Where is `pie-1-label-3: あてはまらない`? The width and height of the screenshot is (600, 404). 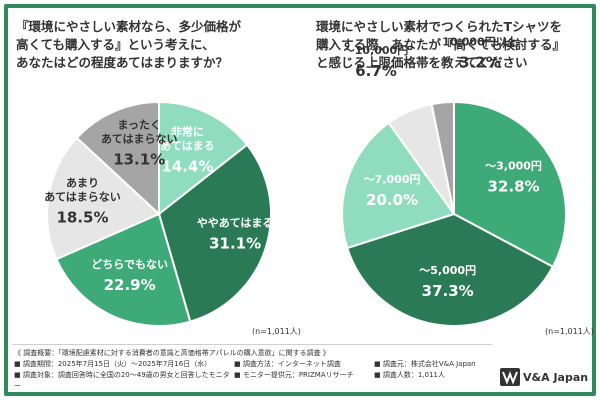 pie-1-label-3: あてはまらない is located at coordinates (82, 196).